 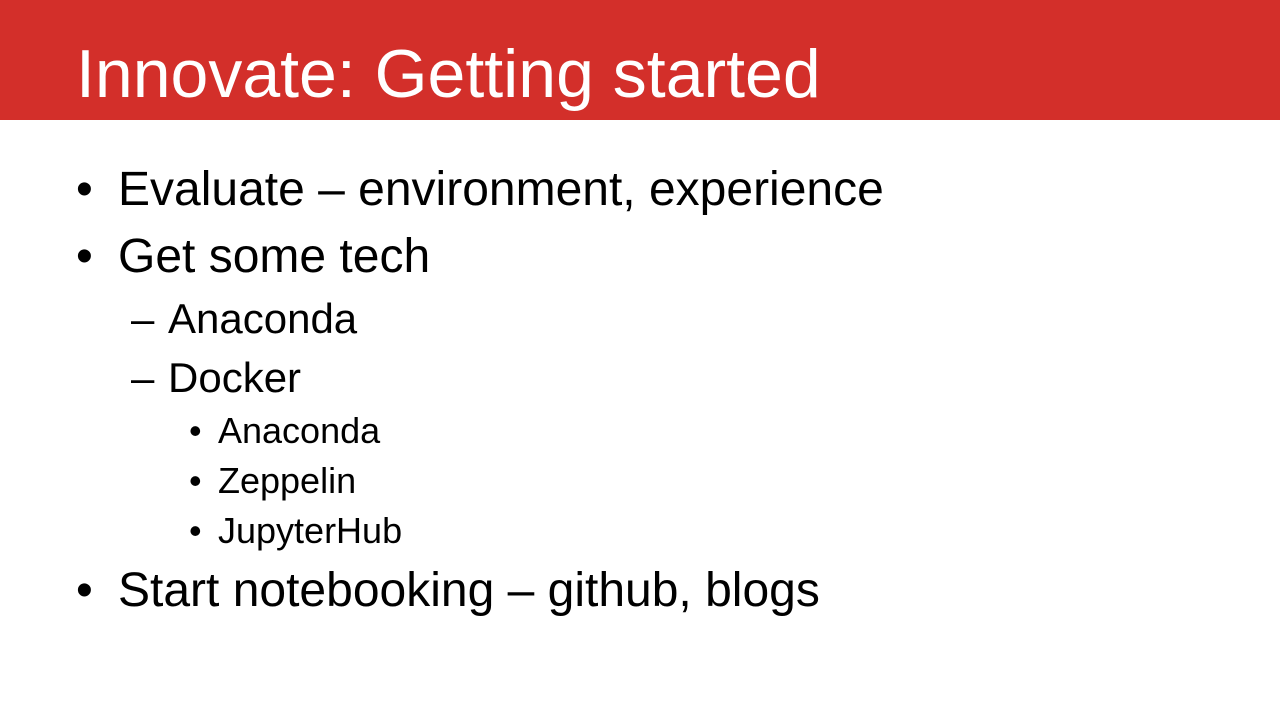 What do you see at coordinates (263, 318) in the screenshot?
I see `sub-bullet-text: Anaconda` at bounding box center [263, 318].